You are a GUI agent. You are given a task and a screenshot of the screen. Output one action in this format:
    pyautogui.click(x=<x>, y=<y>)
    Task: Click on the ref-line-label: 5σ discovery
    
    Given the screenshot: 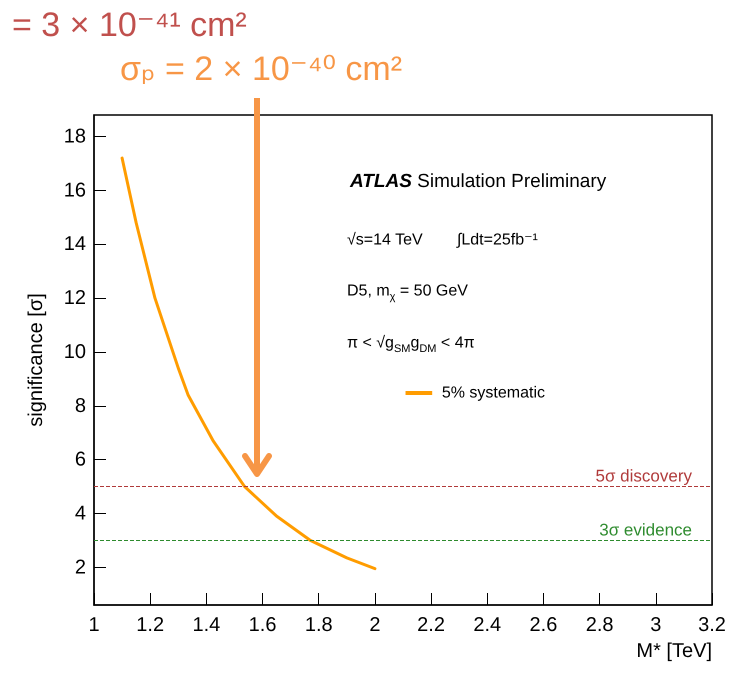 What is the action you would take?
    pyautogui.click(x=644, y=476)
    